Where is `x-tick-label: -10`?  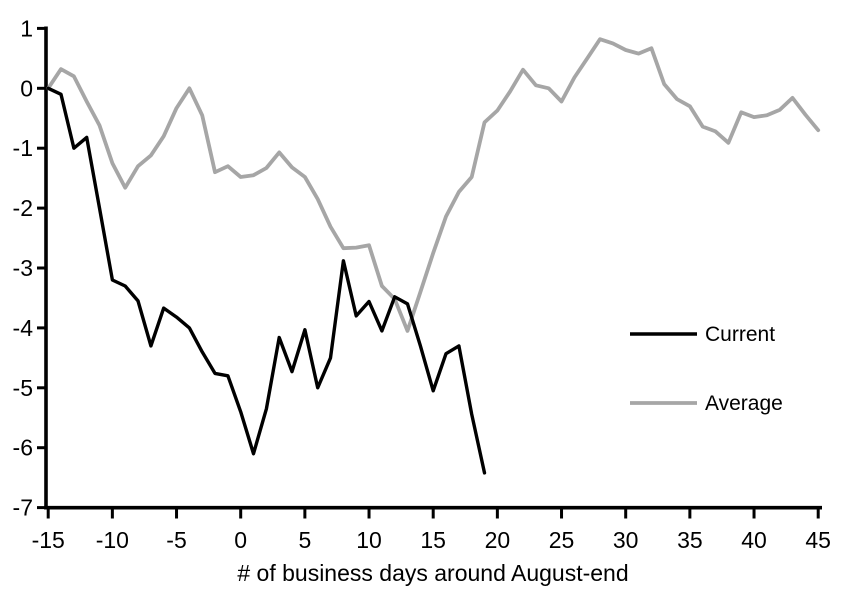 x-tick-label: -10 is located at coordinates (112, 540).